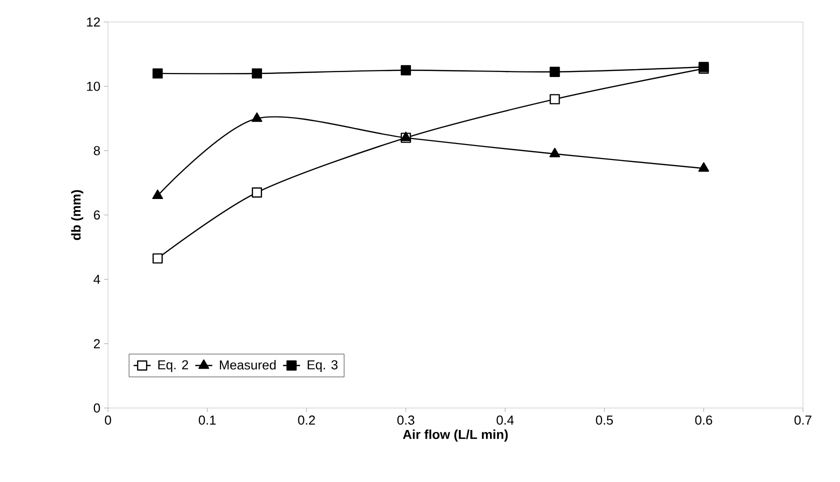  Describe the element at coordinates (93, 86) in the screenshot. I see `y-tick-label: 10` at that location.